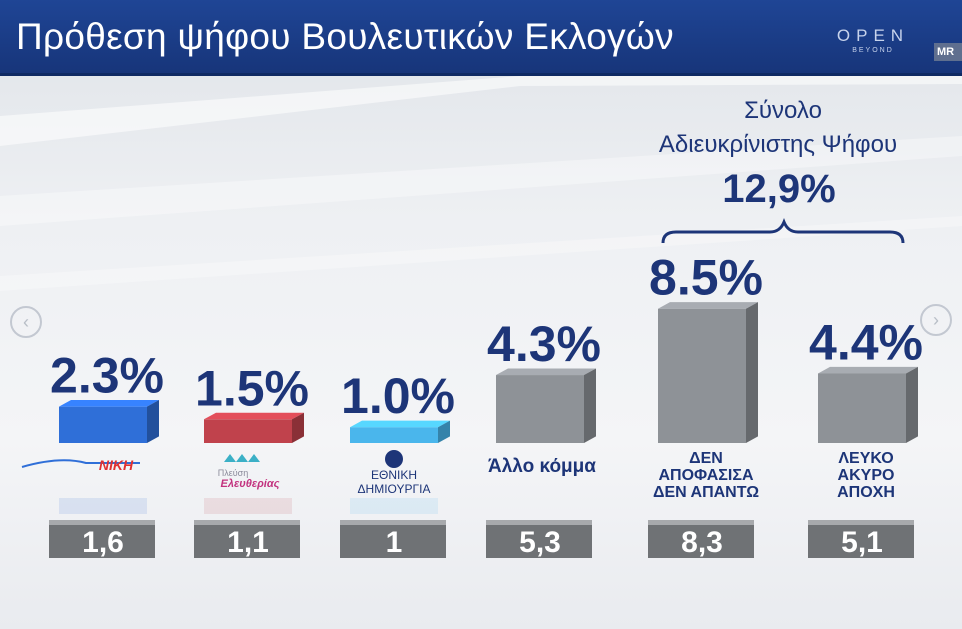 The image size is (962, 629). What do you see at coordinates (394, 459) in the screenshot?
I see `ethniki-logo-emblem` at bounding box center [394, 459].